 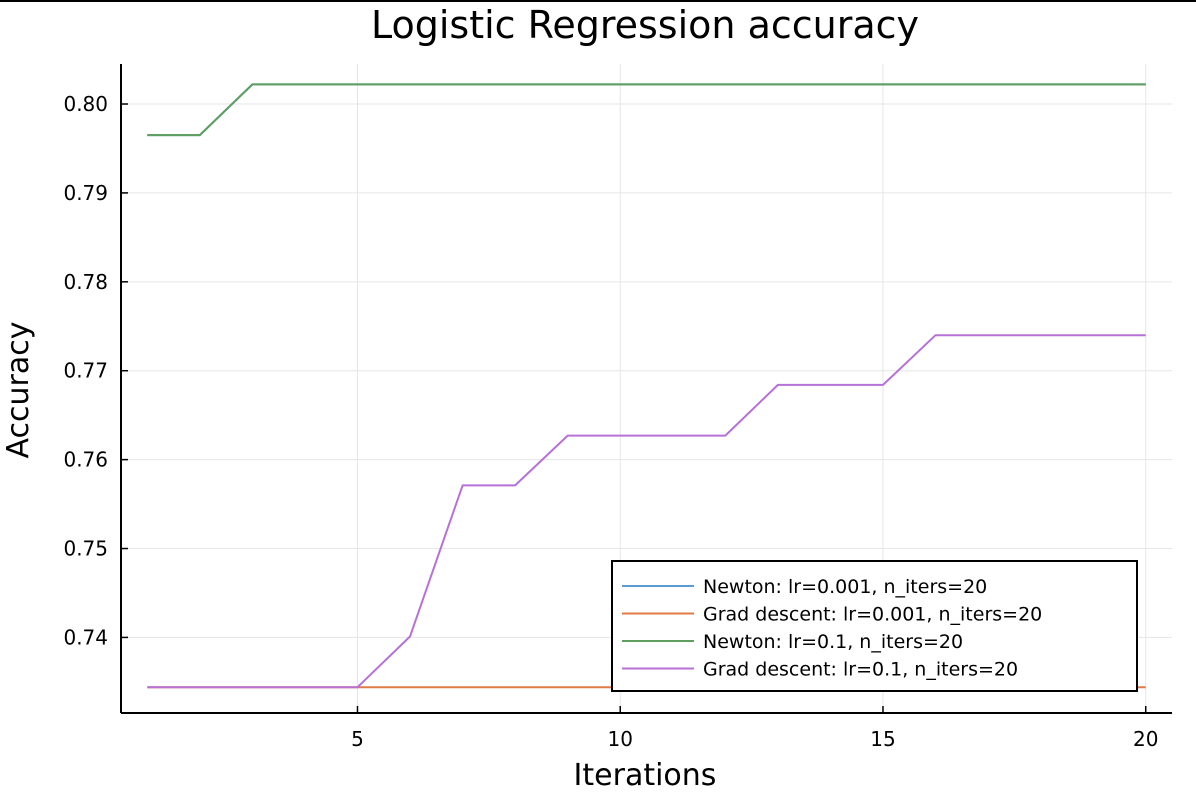 I want to click on y-tick-label: 0.77, so click(x=85, y=371).